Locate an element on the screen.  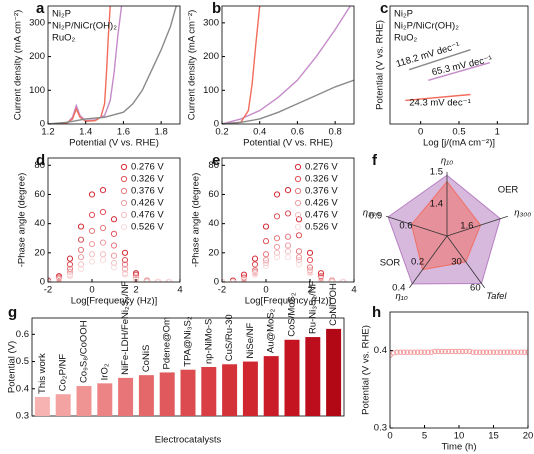
legend-label: 0.526 V is located at coordinates (147, 227).